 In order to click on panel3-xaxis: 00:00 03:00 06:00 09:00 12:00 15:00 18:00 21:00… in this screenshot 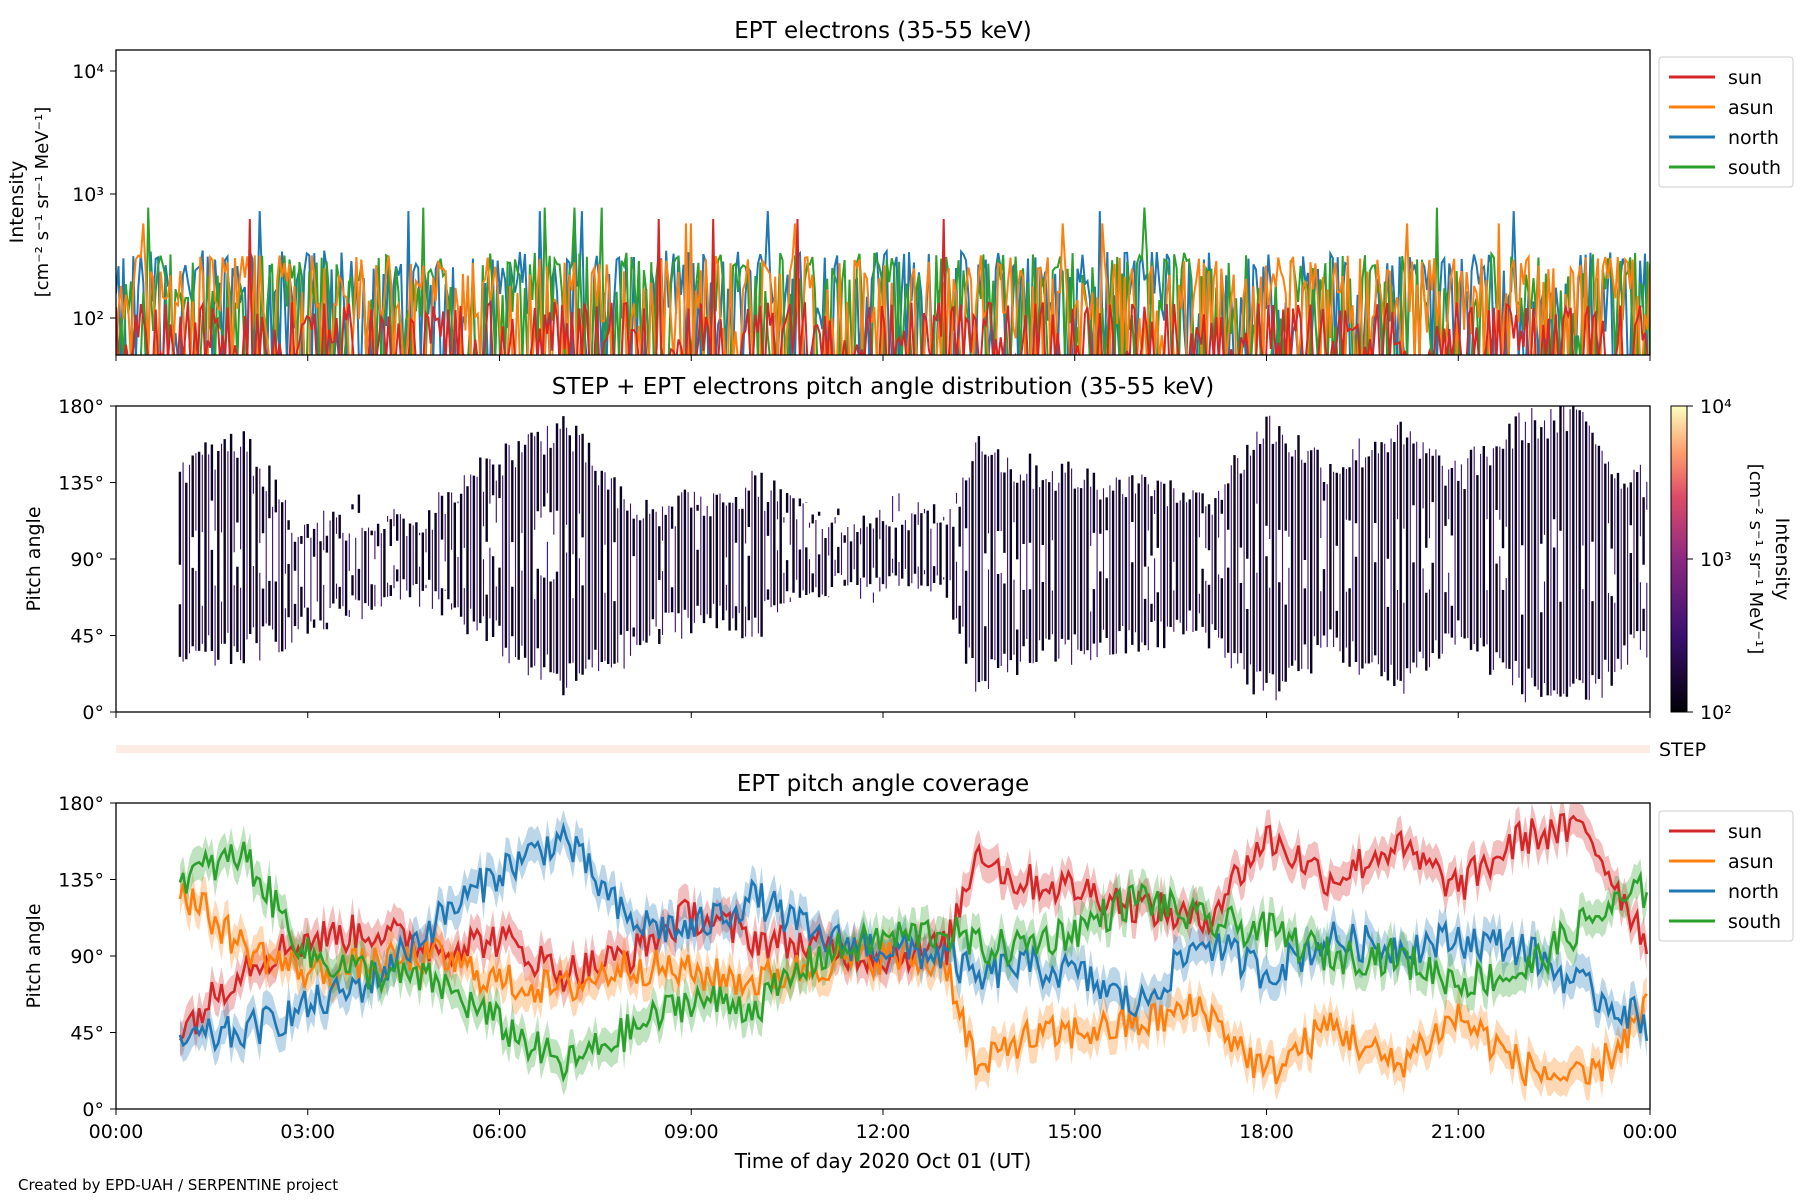, I will do `click(883, 1126)`.